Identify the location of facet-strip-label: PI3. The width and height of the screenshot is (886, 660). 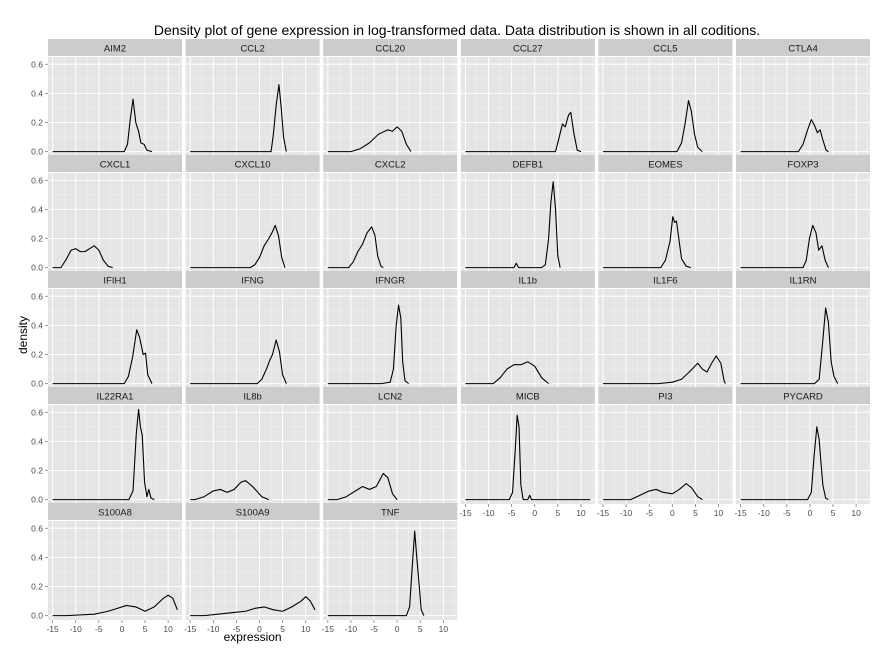
(665, 397).